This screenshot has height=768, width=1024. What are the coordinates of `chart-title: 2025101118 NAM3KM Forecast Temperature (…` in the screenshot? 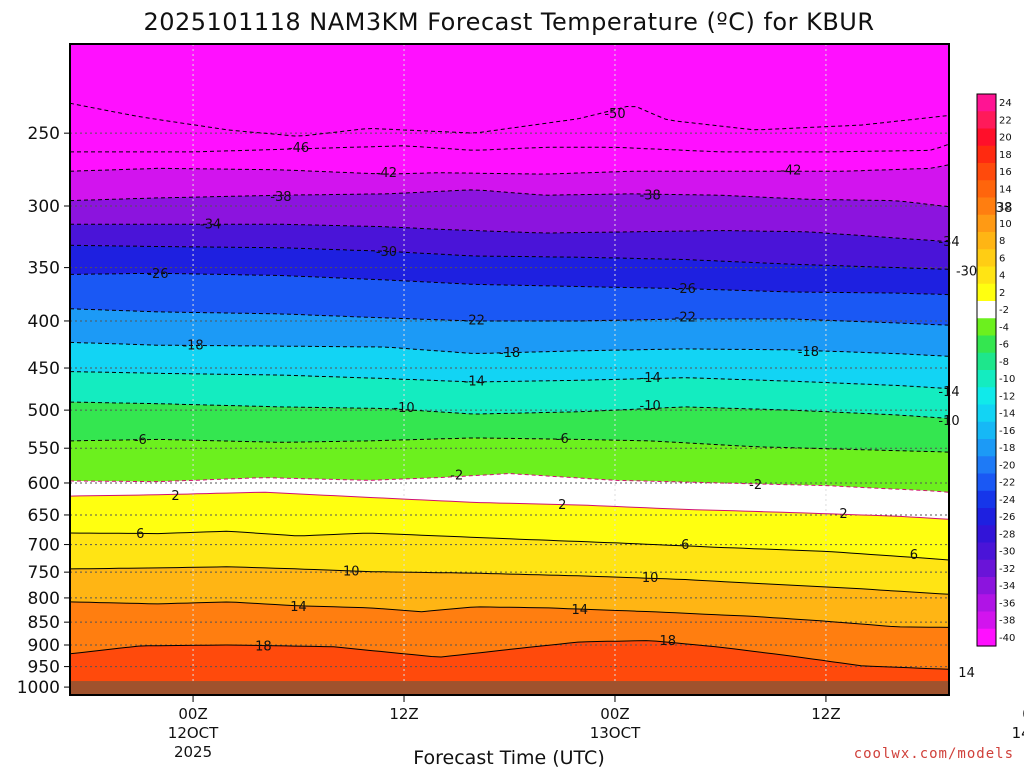 It's located at (508, 22).